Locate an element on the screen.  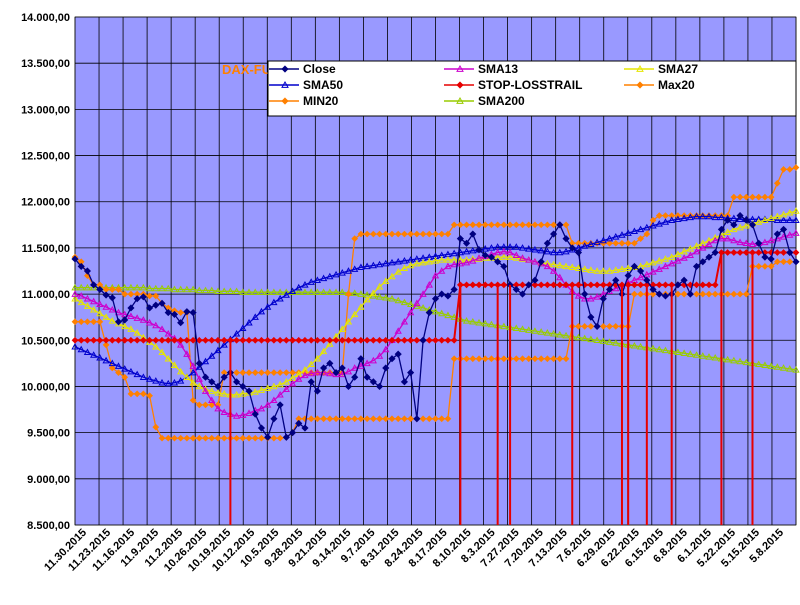
legend-entry-sma13: SMA13 is located at coordinates (481, 69).